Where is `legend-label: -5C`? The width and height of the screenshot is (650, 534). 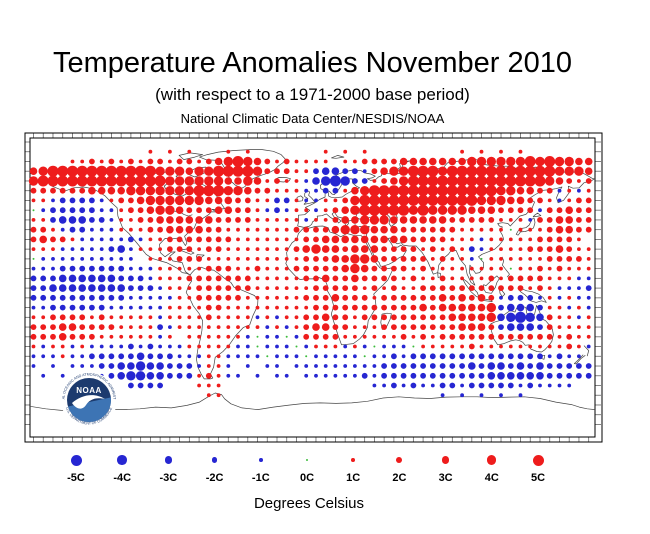
legend-label: -5C is located at coordinates (76, 478).